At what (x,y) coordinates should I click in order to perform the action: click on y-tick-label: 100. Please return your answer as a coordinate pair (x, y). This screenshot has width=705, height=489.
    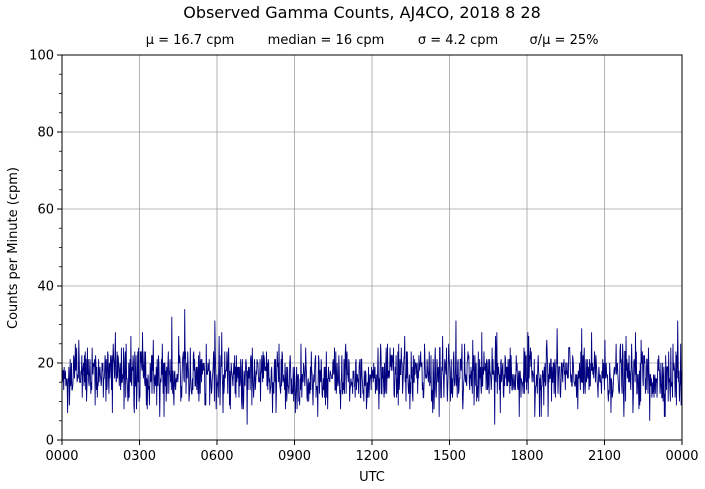
    Looking at the image, I should click on (41, 56).